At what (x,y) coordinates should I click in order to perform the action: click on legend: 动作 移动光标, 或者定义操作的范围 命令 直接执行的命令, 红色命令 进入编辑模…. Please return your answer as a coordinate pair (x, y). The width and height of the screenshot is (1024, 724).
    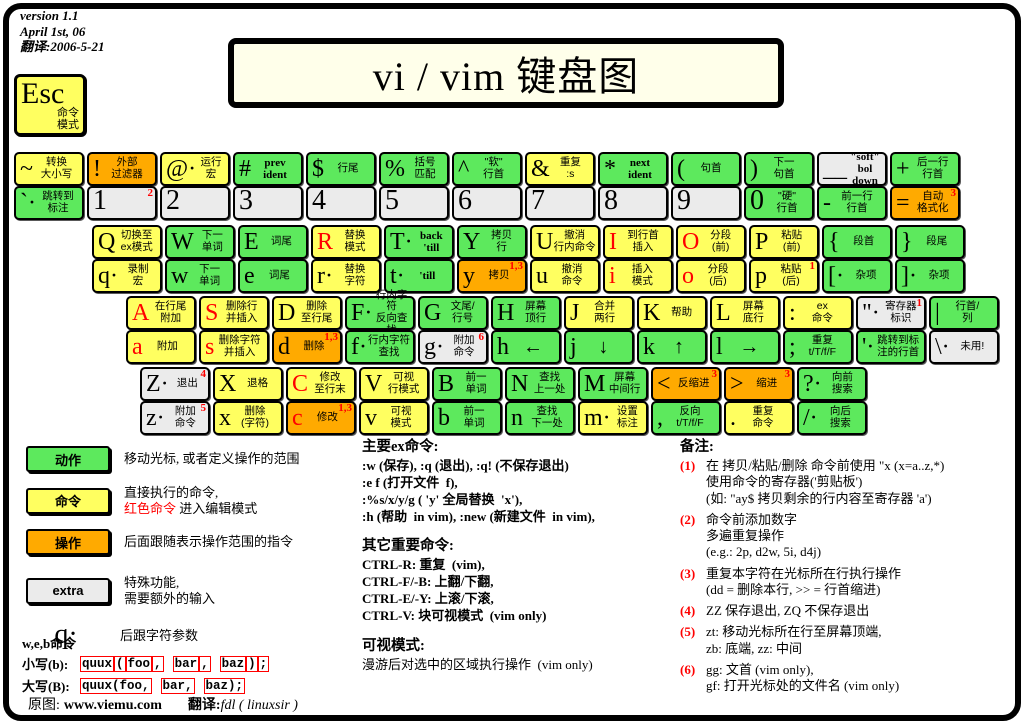
    Looking at the image, I should click on (191, 555).